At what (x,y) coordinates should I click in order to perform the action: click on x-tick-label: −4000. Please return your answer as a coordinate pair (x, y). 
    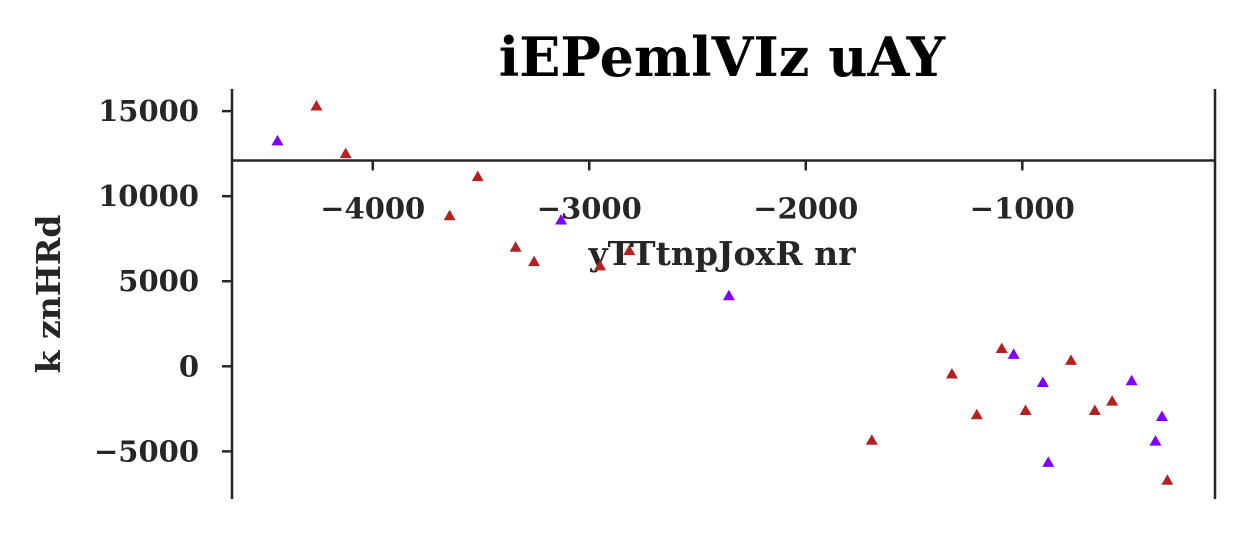
    Looking at the image, I should click on (372, 208).